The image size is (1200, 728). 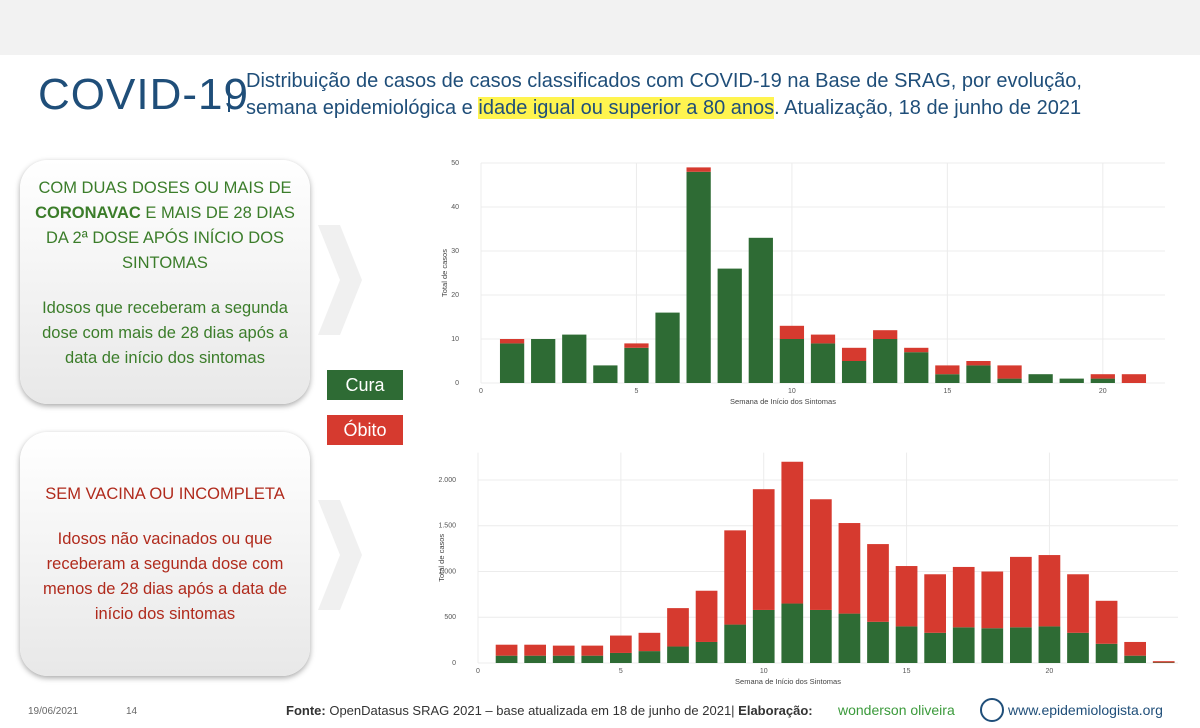 What do you see at coordinates (165, 494) in the screenshot?
I see `box-heading: SEM VACINA OU INCOMPLETA` at bounding box center [165, 494].